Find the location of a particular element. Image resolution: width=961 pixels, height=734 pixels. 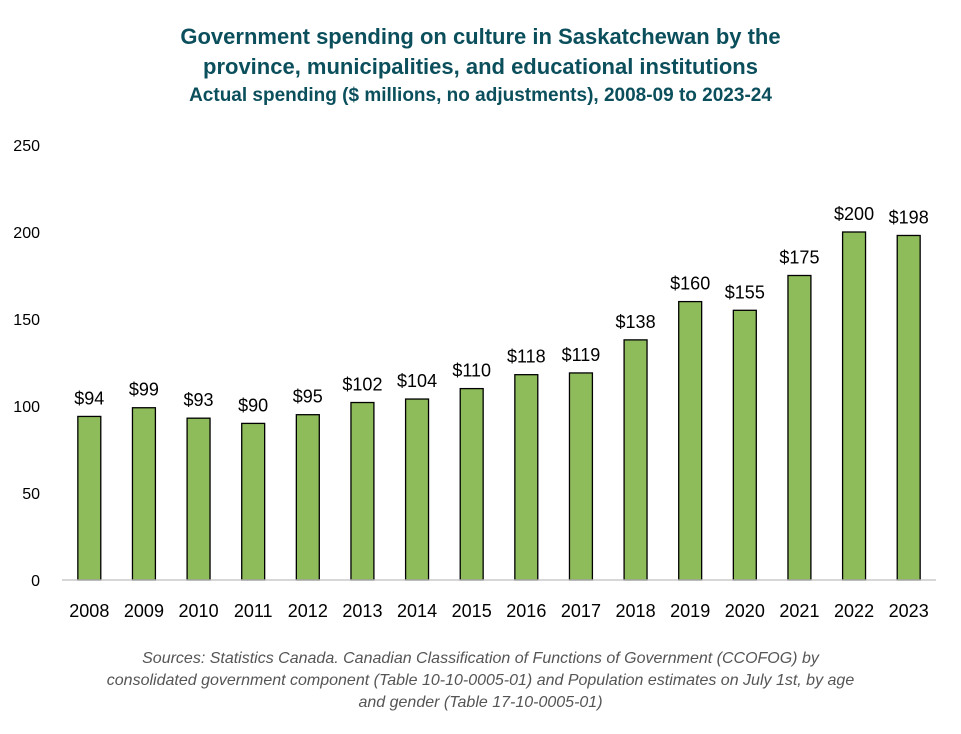

x-tick-label: 2018 is located at coordinates (636, 611).